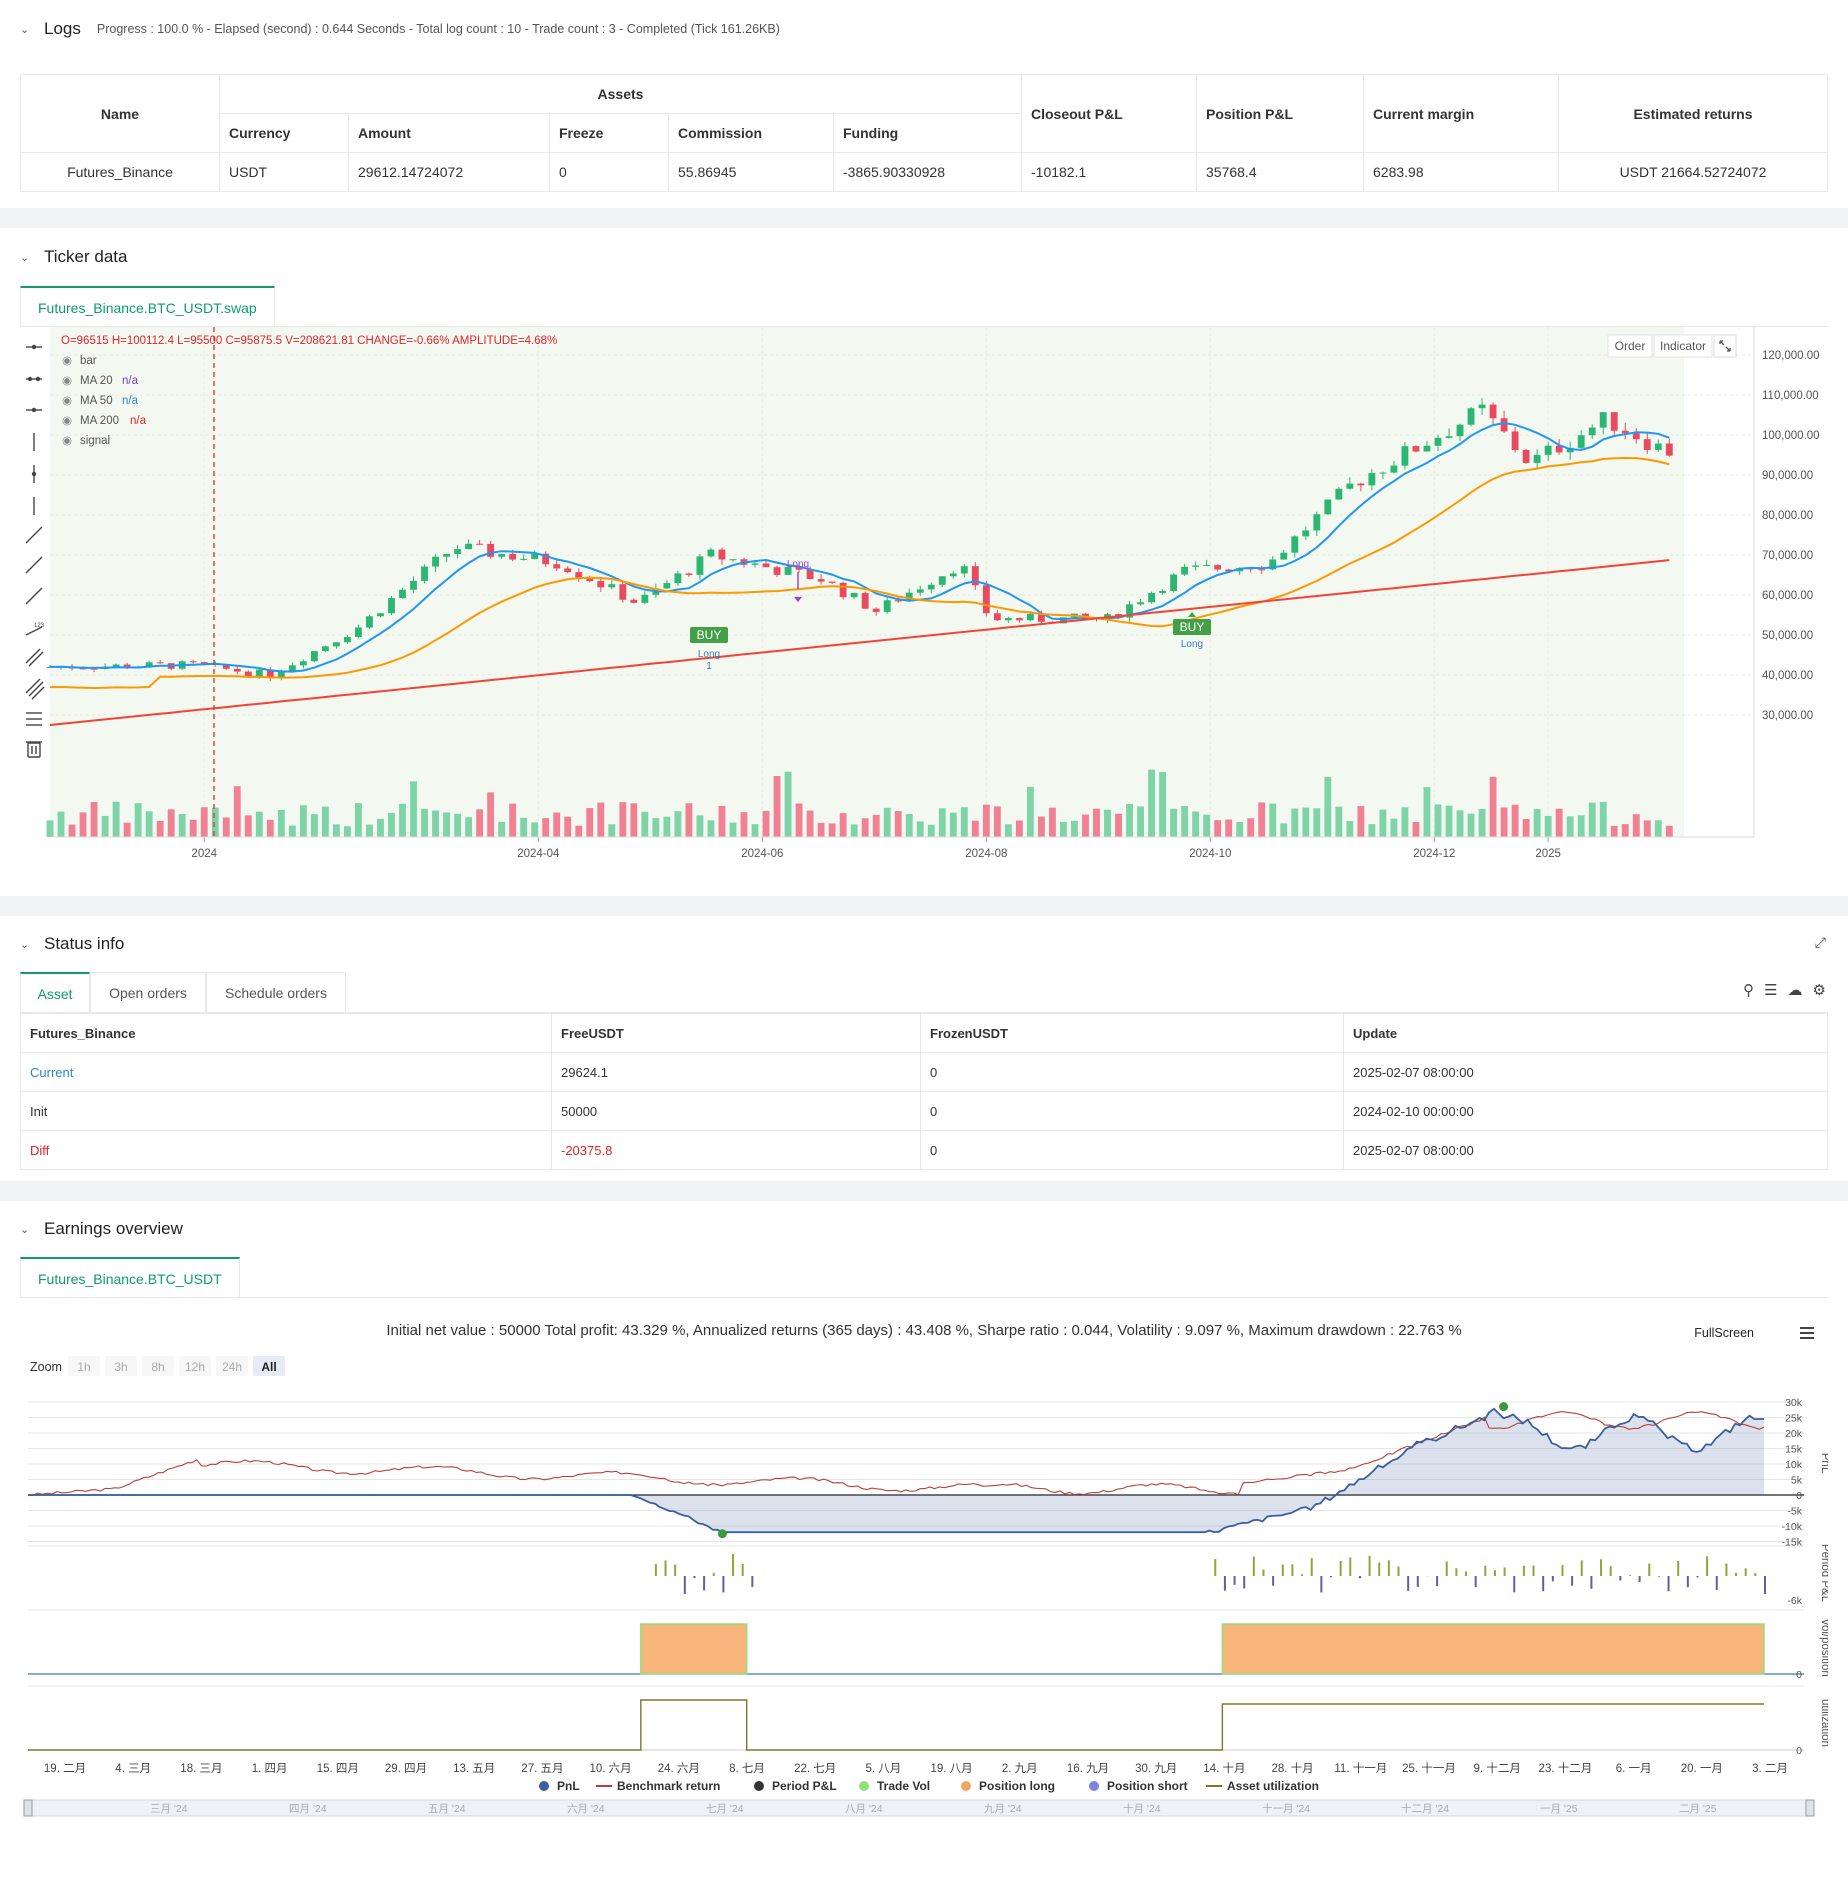  I want to click on tab-btc-usdt: Futures_Binance.BTC_USDT, so click(130, 1277).